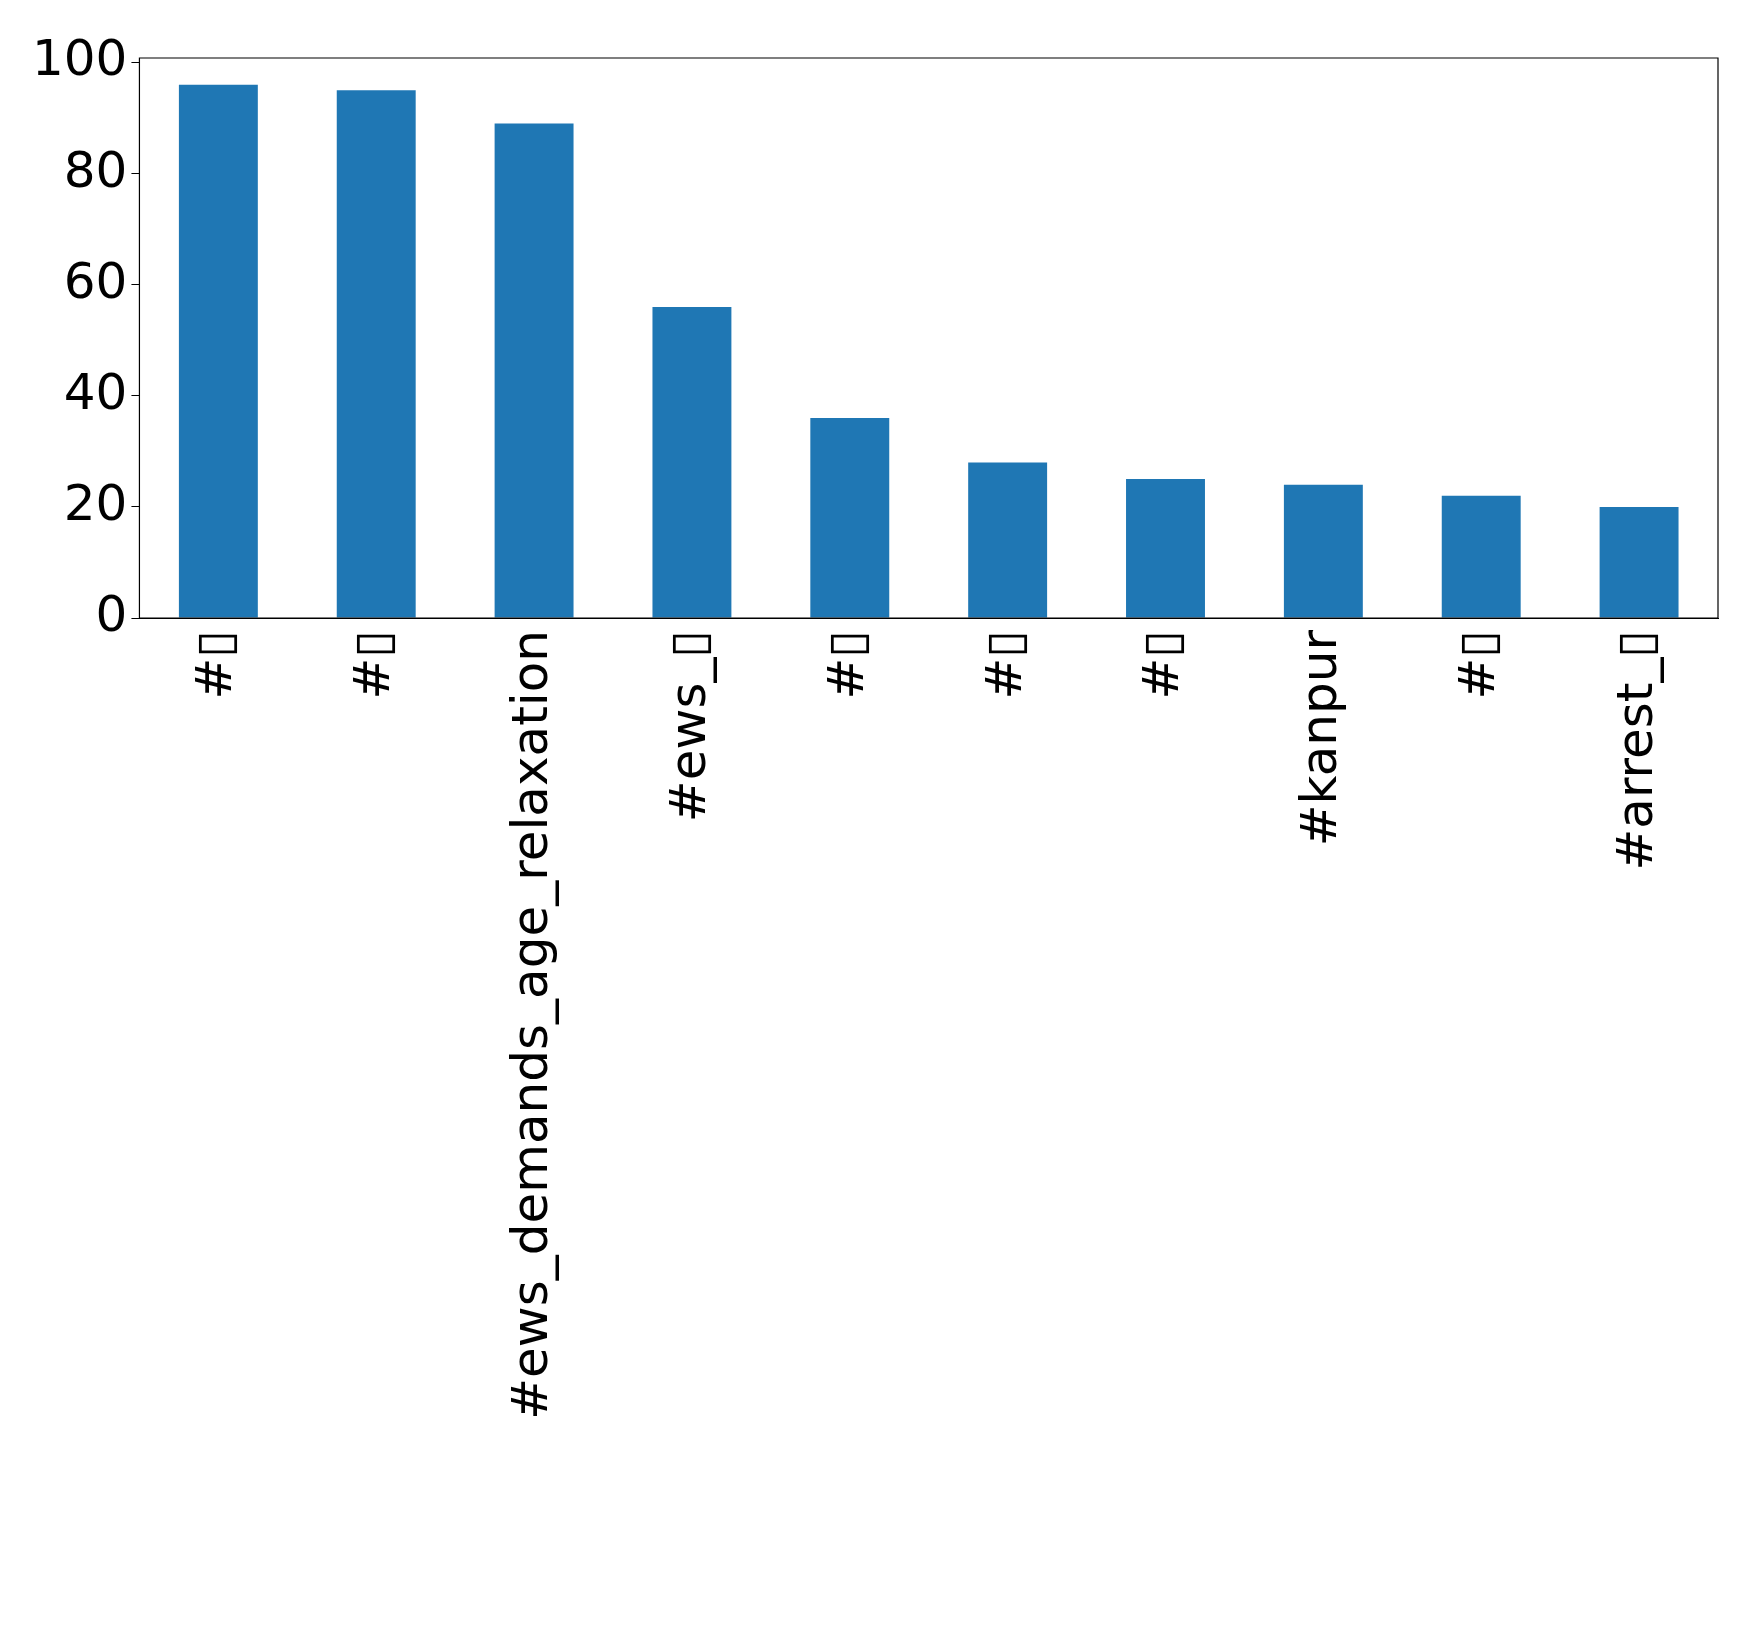 Image resolution: width=1758 pixels, height=1634 pixels. What do you see at coordinates (95, 502) in the screenshot?
I see `y-tick-label: 20` at bounding box center [95, 502].